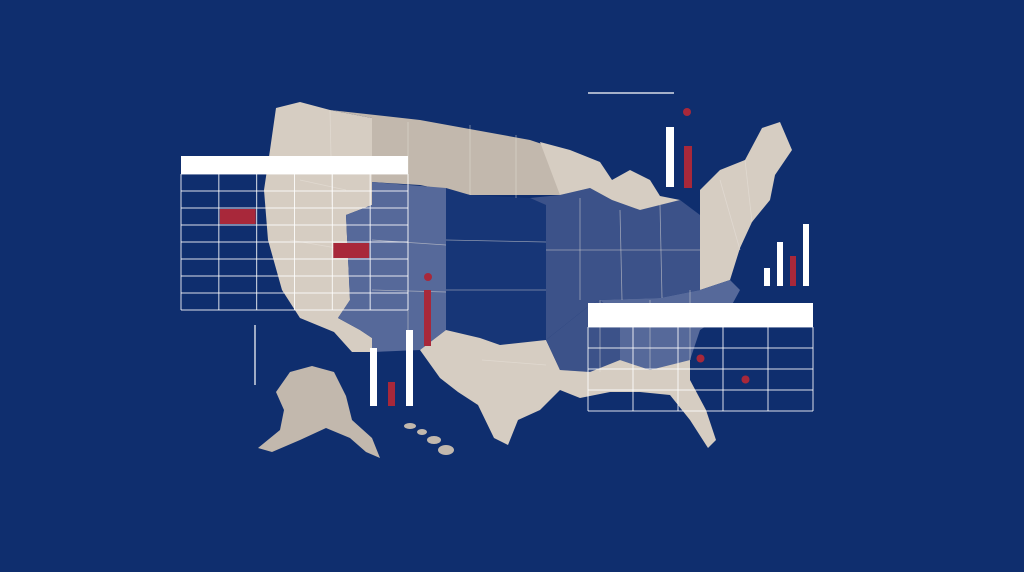  I want to click on region-northeast, so click(746, 206).